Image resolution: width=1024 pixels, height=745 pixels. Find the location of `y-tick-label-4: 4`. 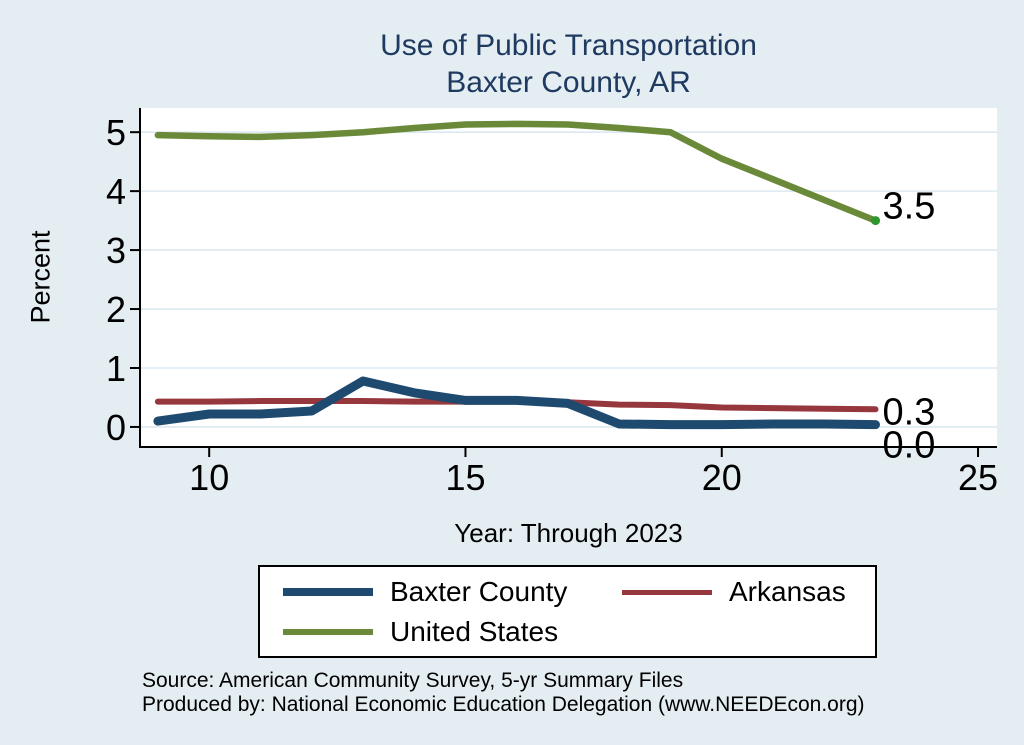

y-tick-label-4: 4 is located at coordinates (116, 191).